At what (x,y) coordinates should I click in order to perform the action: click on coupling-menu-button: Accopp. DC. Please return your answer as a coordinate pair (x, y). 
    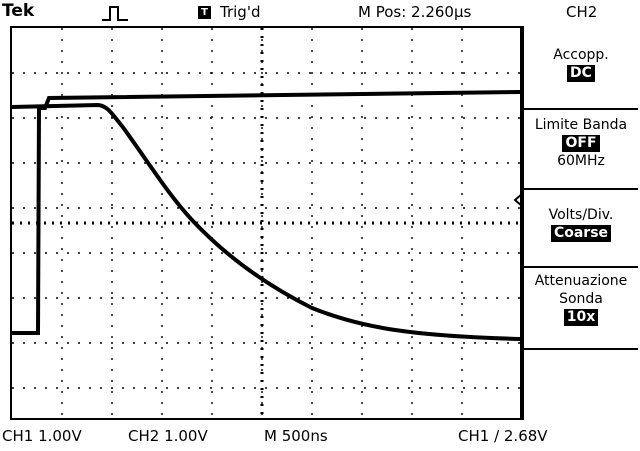
    Looking at the image, I should click on (581, 68).